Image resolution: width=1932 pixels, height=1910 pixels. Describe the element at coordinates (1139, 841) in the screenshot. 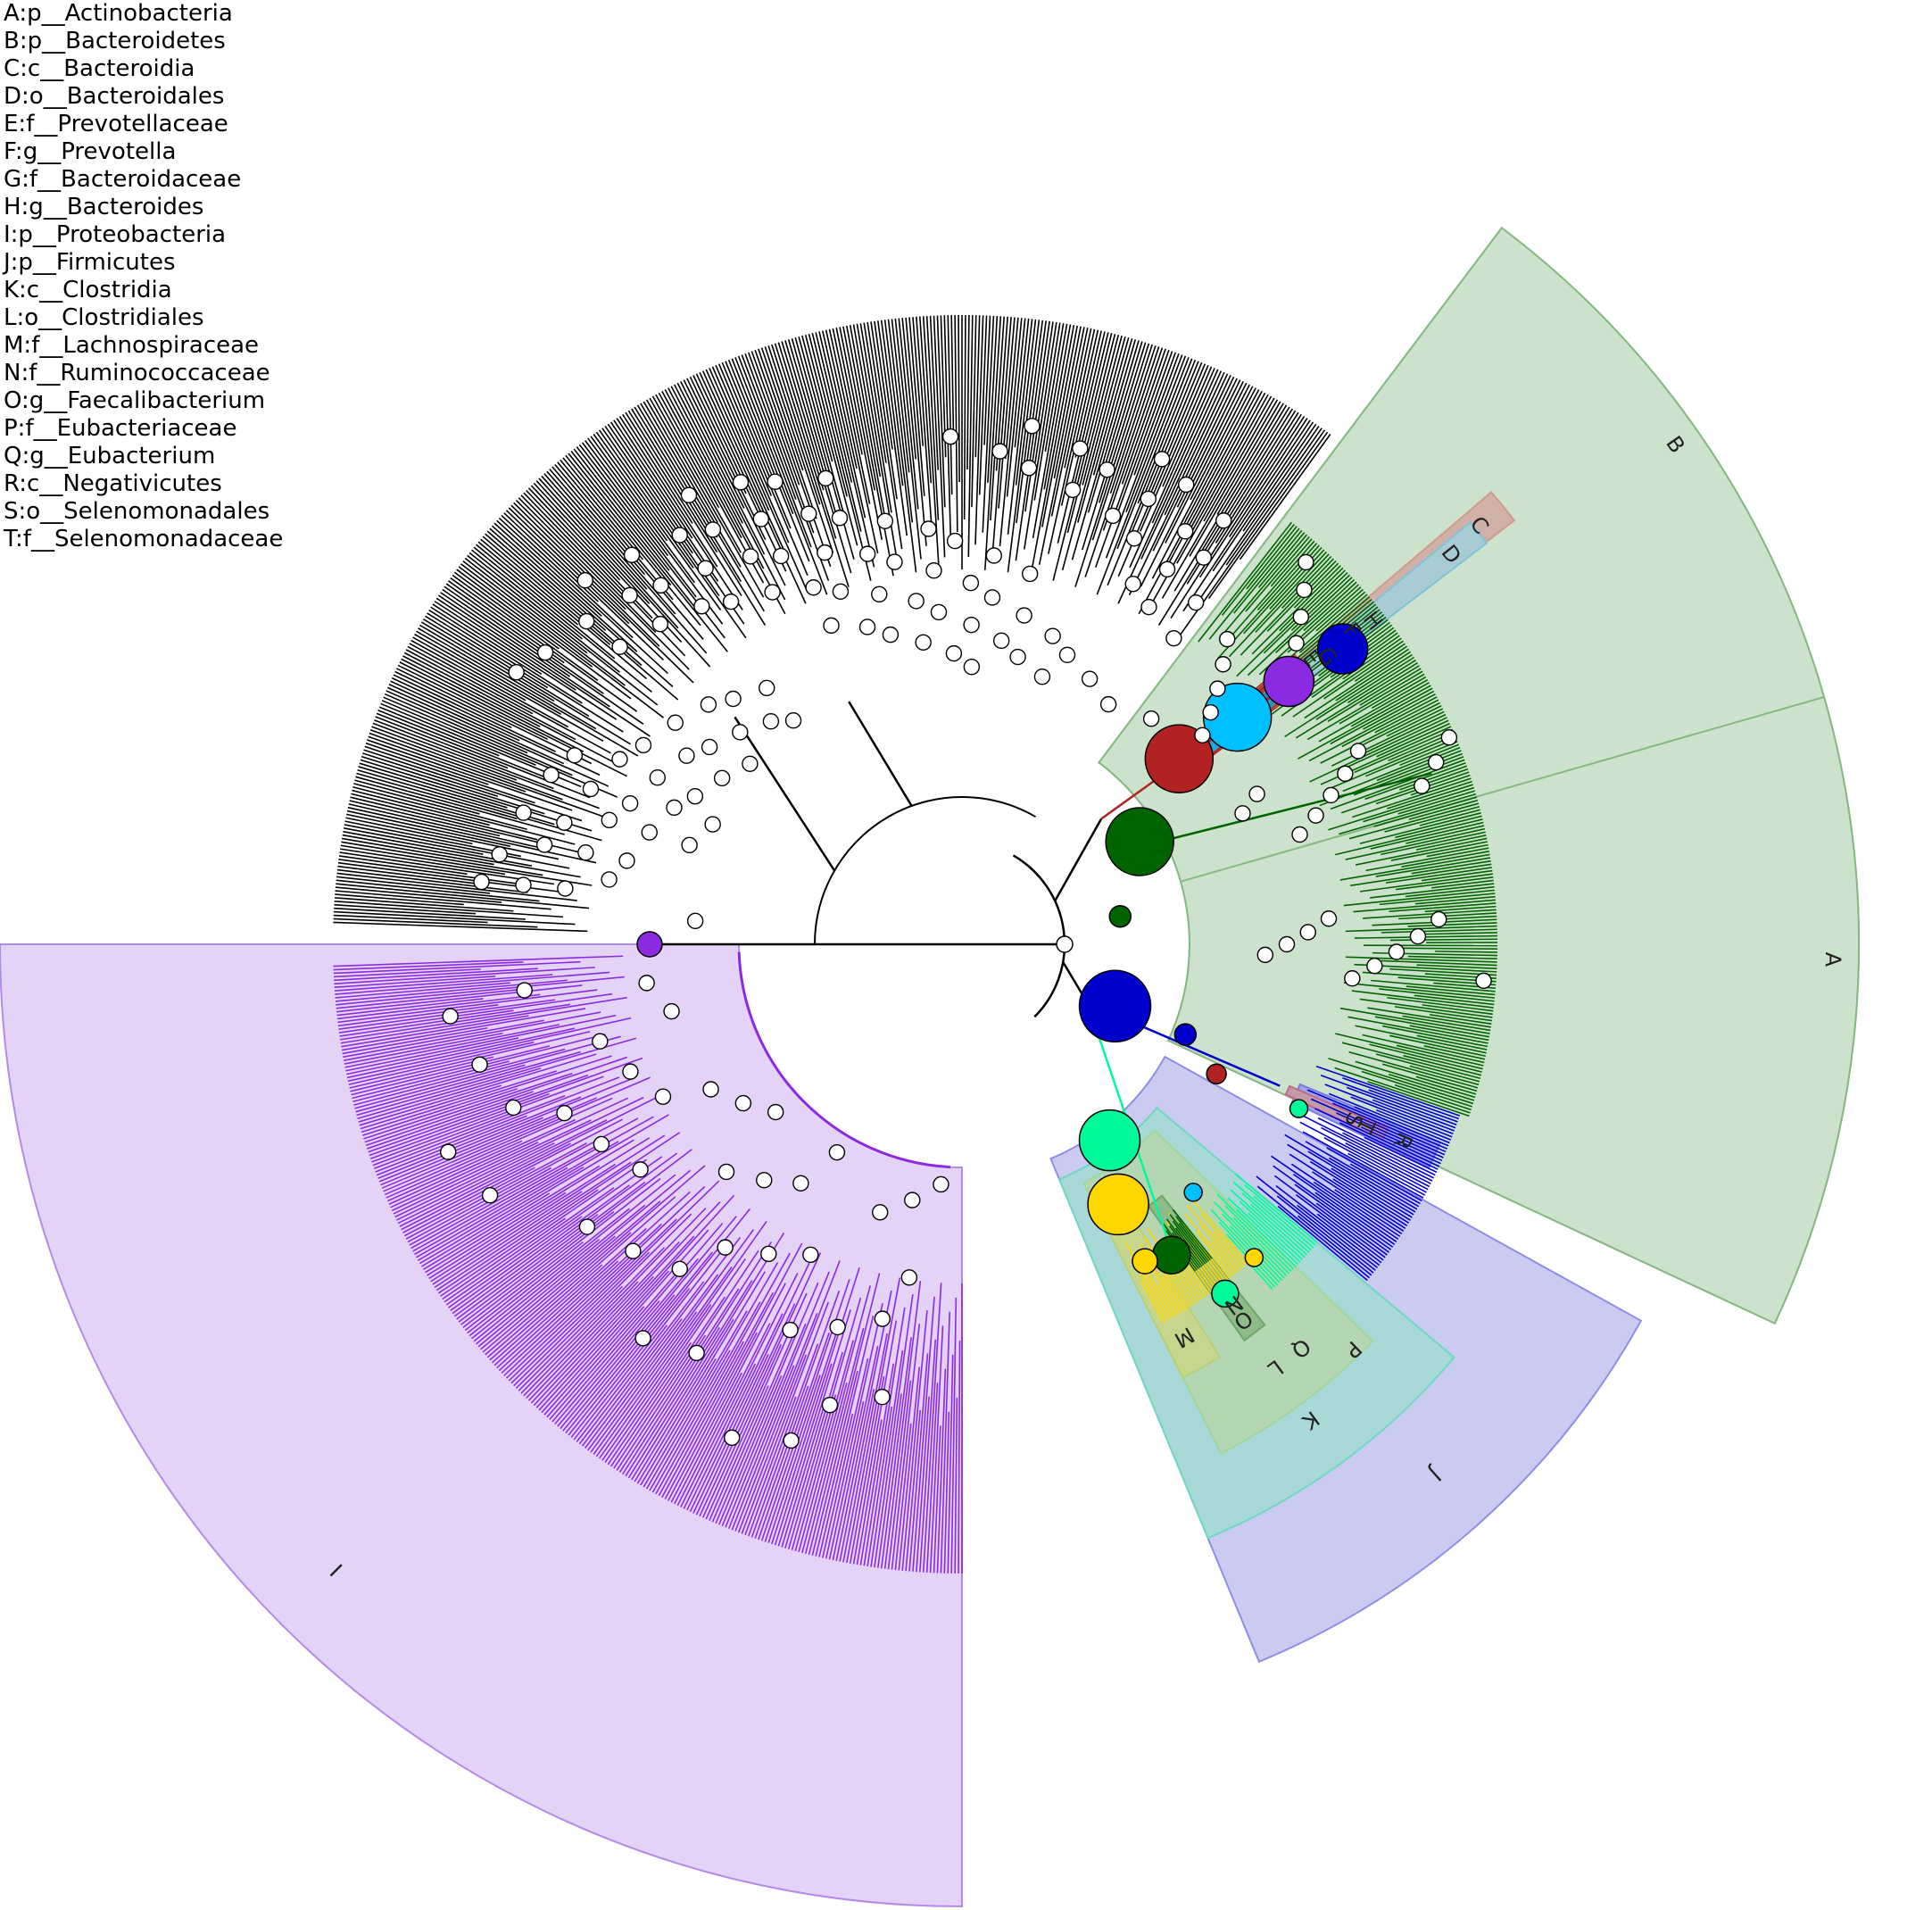

I see `node-actinobacteria` at that location.